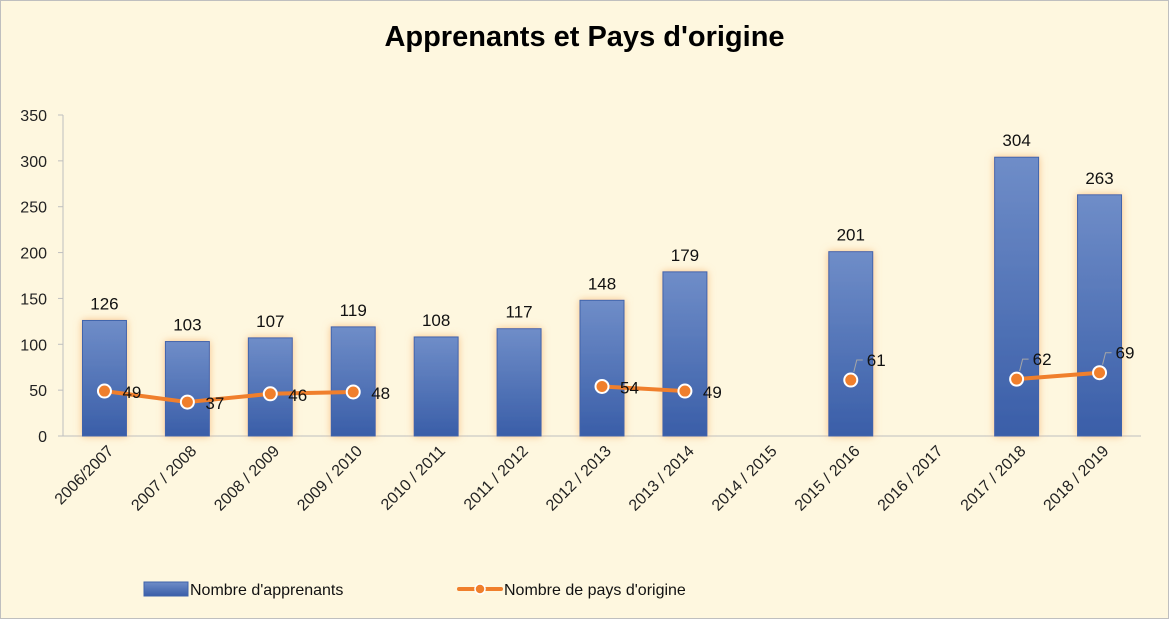 The height and width of the screenshot is (619, 1169). I want to click on bar-value-label: 108, so click(436, 320).